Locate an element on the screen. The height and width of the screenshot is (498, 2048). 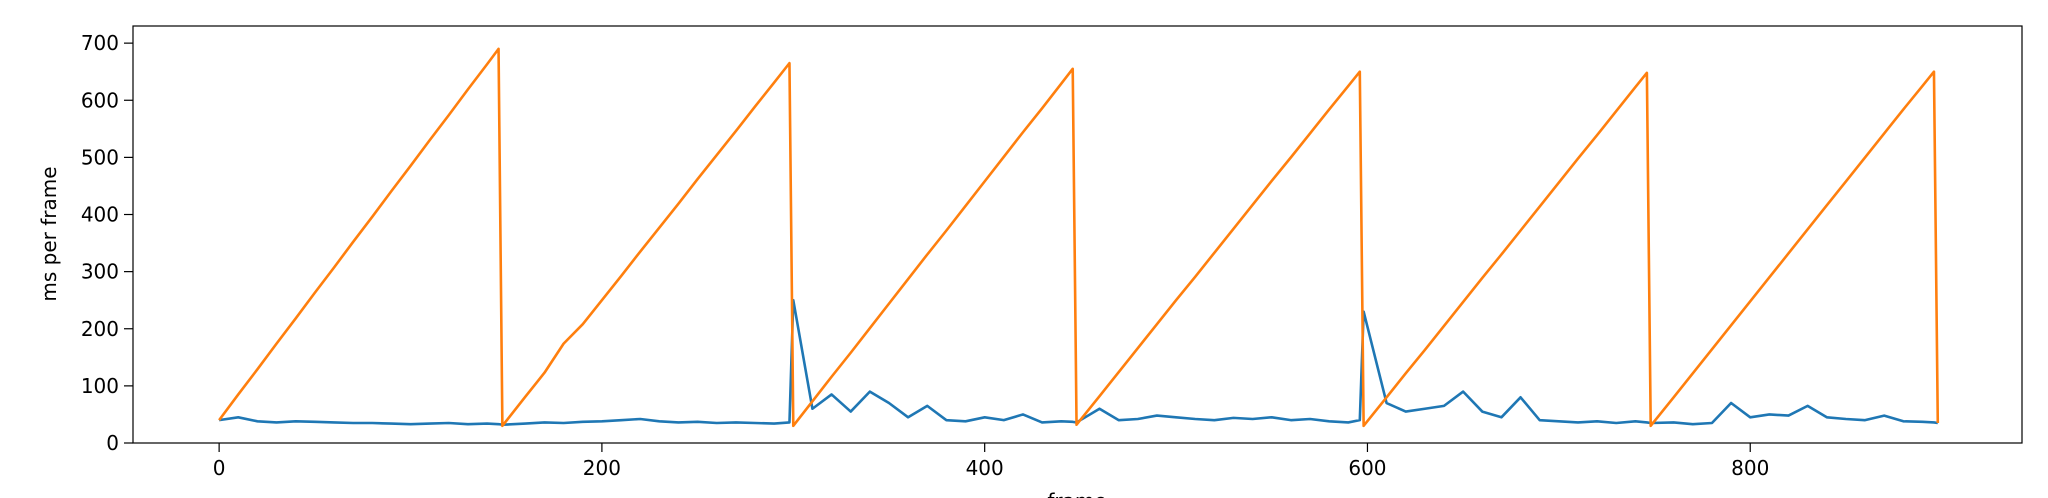
x-tick-label: 0 is located at coordinates (219, 468).